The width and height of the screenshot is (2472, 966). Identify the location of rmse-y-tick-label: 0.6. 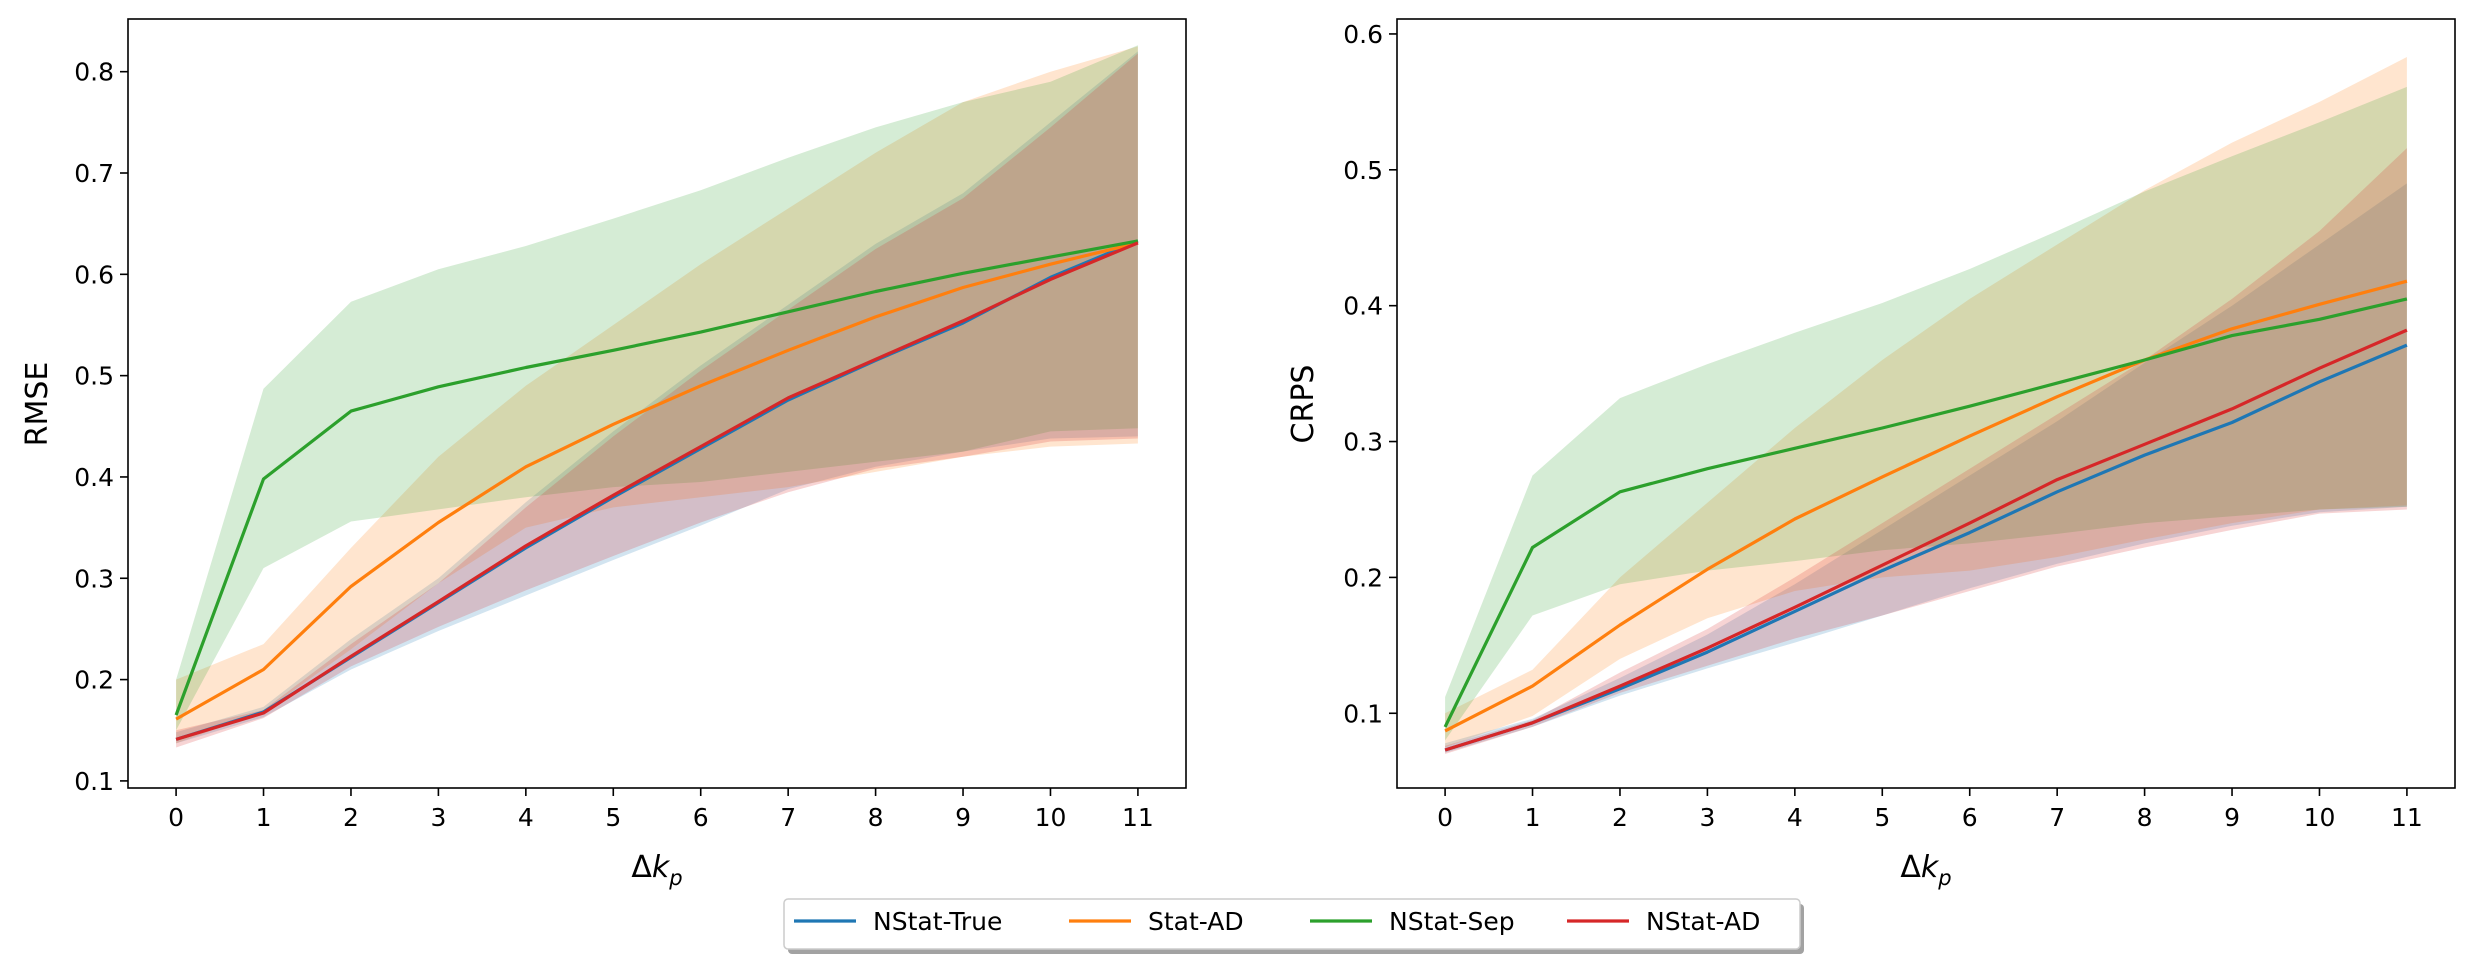
(94, 274).